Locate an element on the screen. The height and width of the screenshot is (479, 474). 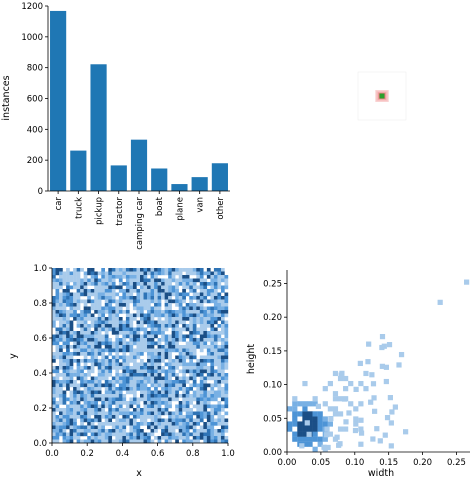
xy-y-tick-label: 0.8 is located at coordinates (40, 304).